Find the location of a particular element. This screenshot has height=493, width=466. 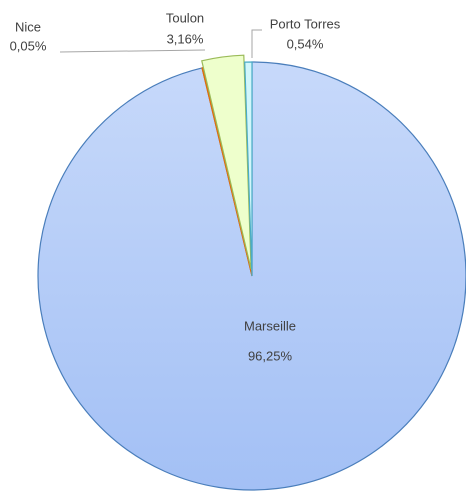

value-label: 0,54% is located at coordinates (305, 43).